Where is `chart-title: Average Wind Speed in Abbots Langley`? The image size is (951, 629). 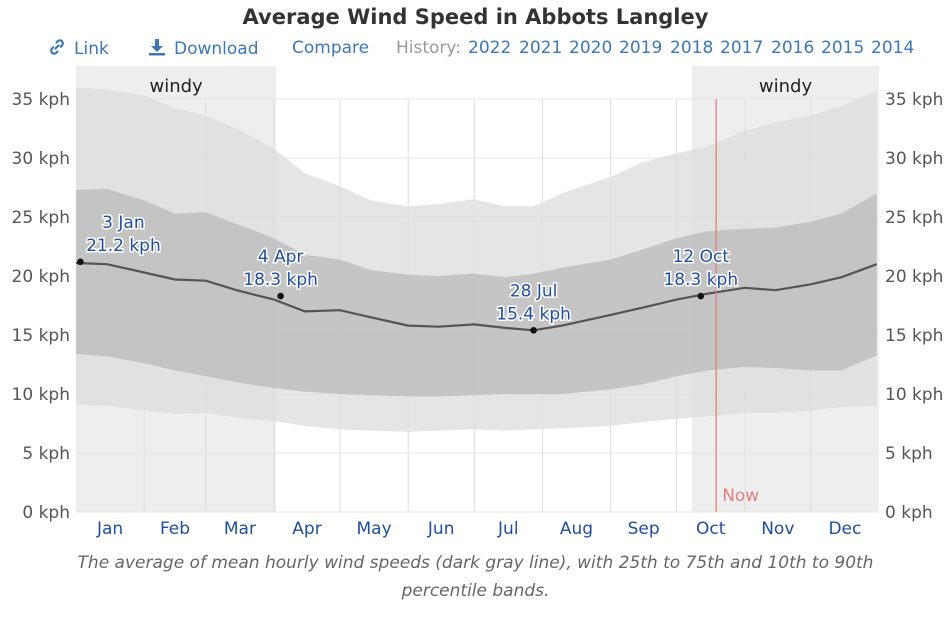 chart-title: Average Wind Speed in Abbots Langley is located at coordinates (475, 17).